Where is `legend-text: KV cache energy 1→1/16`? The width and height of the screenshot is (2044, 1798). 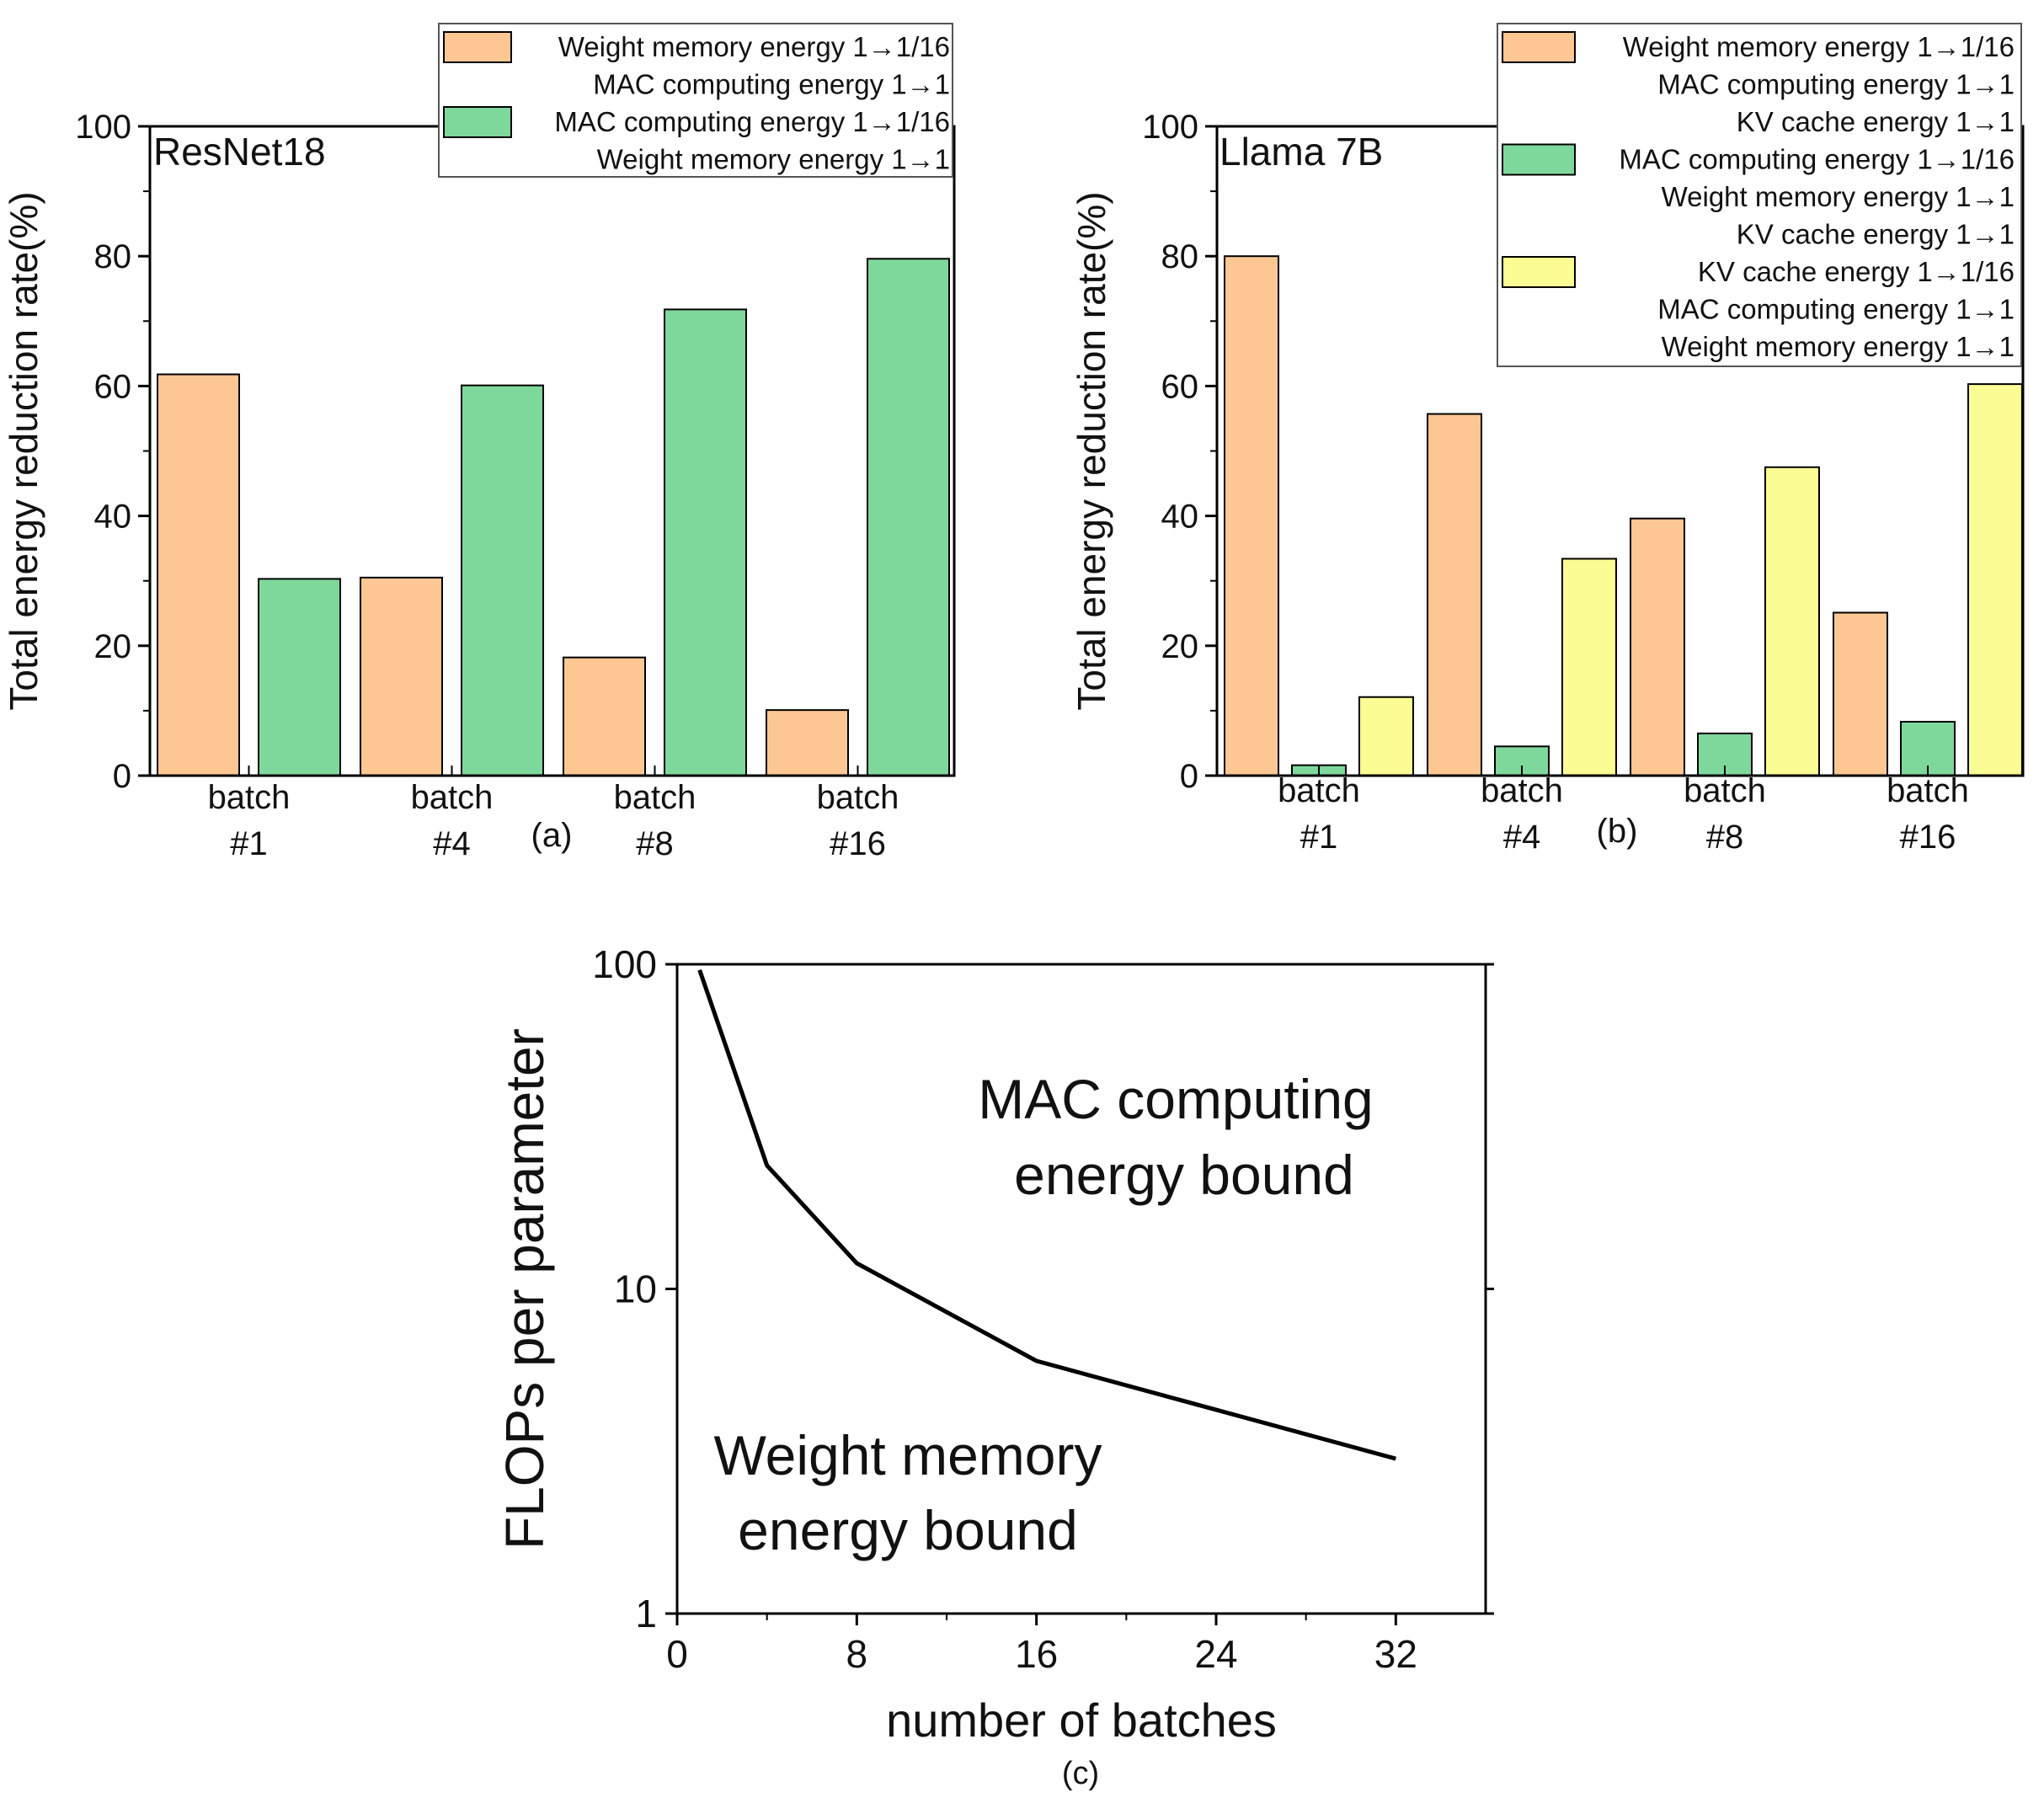 legend-text: KV cache energy 1→1/16 is located at coordinates (1857, 271).